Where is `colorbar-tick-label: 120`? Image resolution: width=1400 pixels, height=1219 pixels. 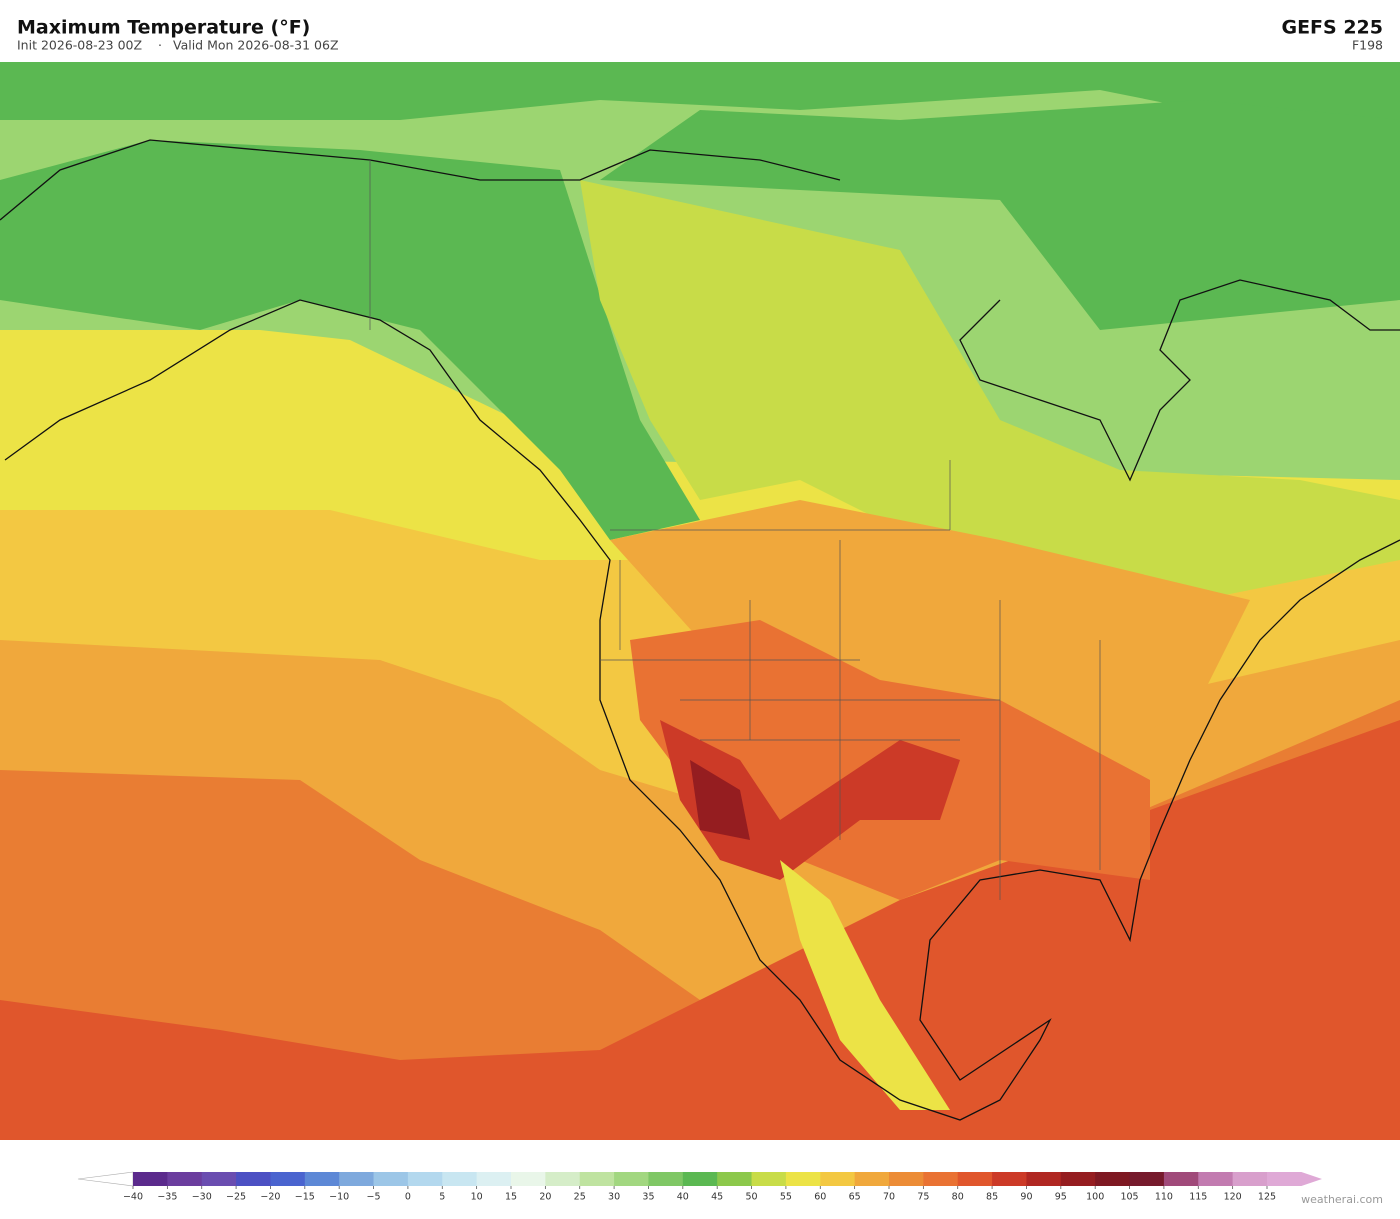
colorbar-tick-label: 120 is located at coordinates (1233, 1197).